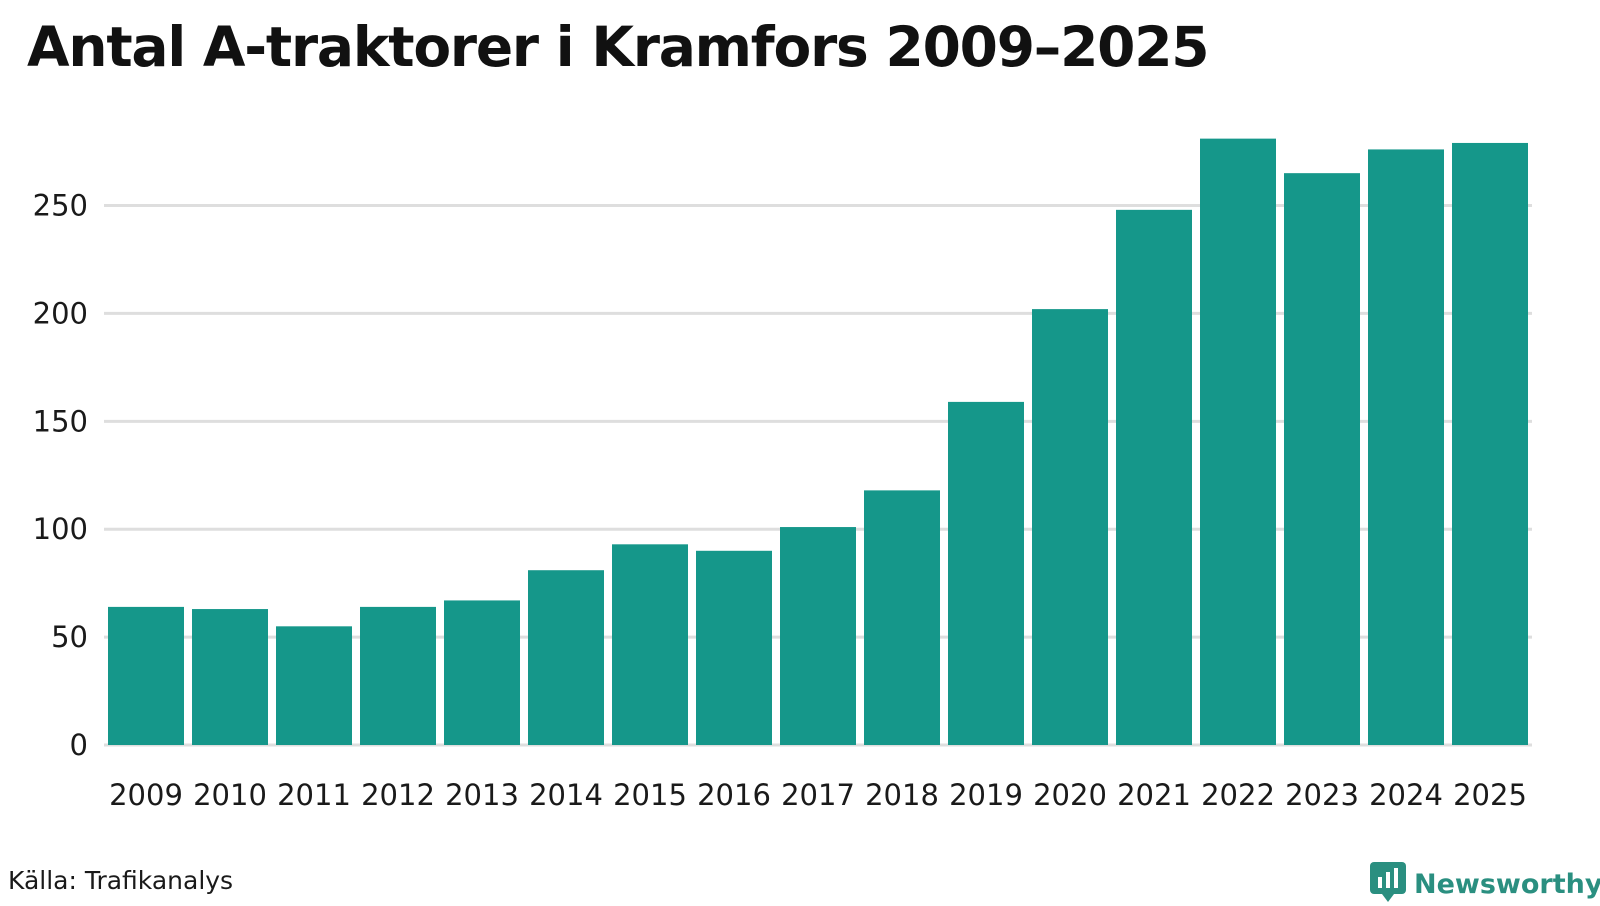  I want to click on newsworthy-logo-icon, so click(1388, 884).